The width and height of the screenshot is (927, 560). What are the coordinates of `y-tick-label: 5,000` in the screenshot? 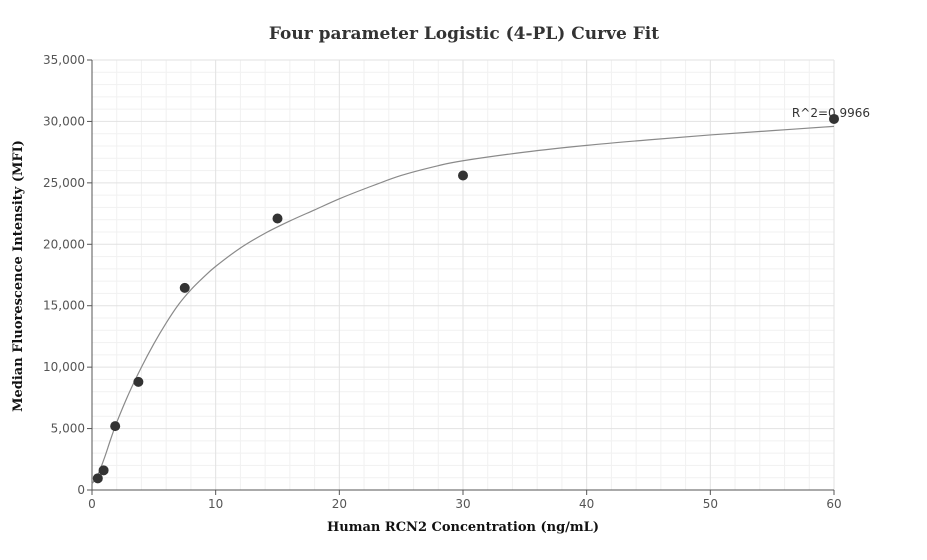 It's located at (68, 429).